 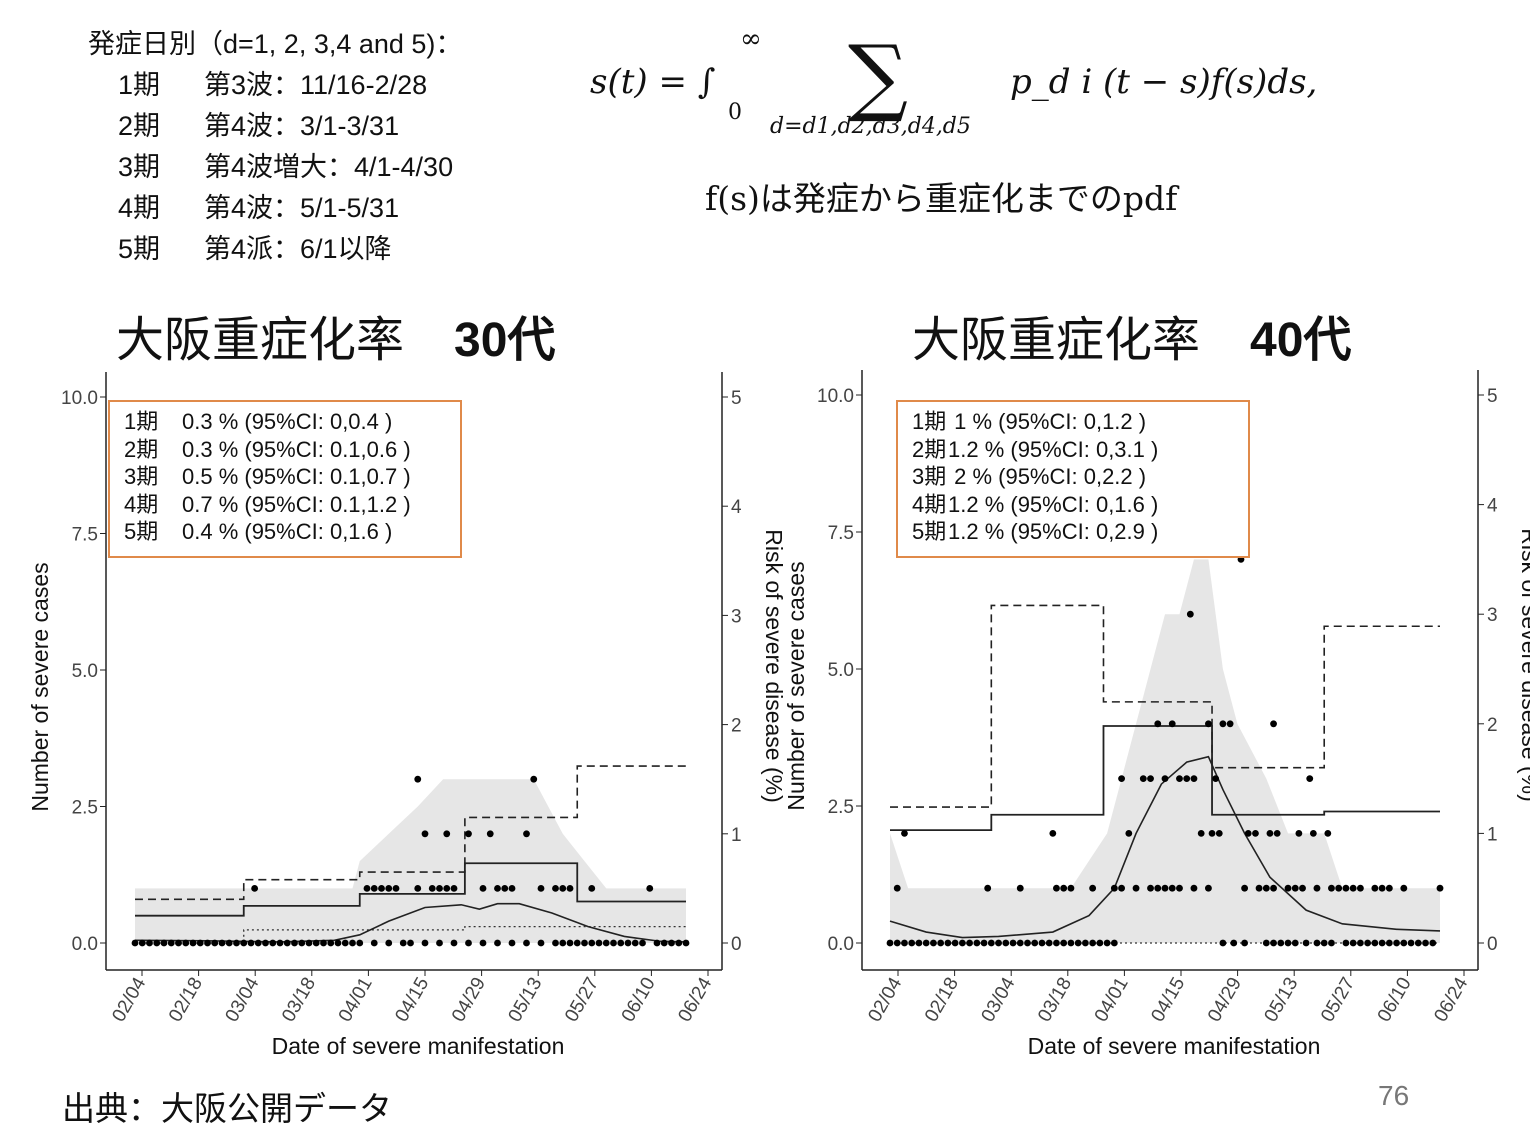 I want to click on period-item: 2期 第4波：3/1-3/31, so click(x=290, y=126).